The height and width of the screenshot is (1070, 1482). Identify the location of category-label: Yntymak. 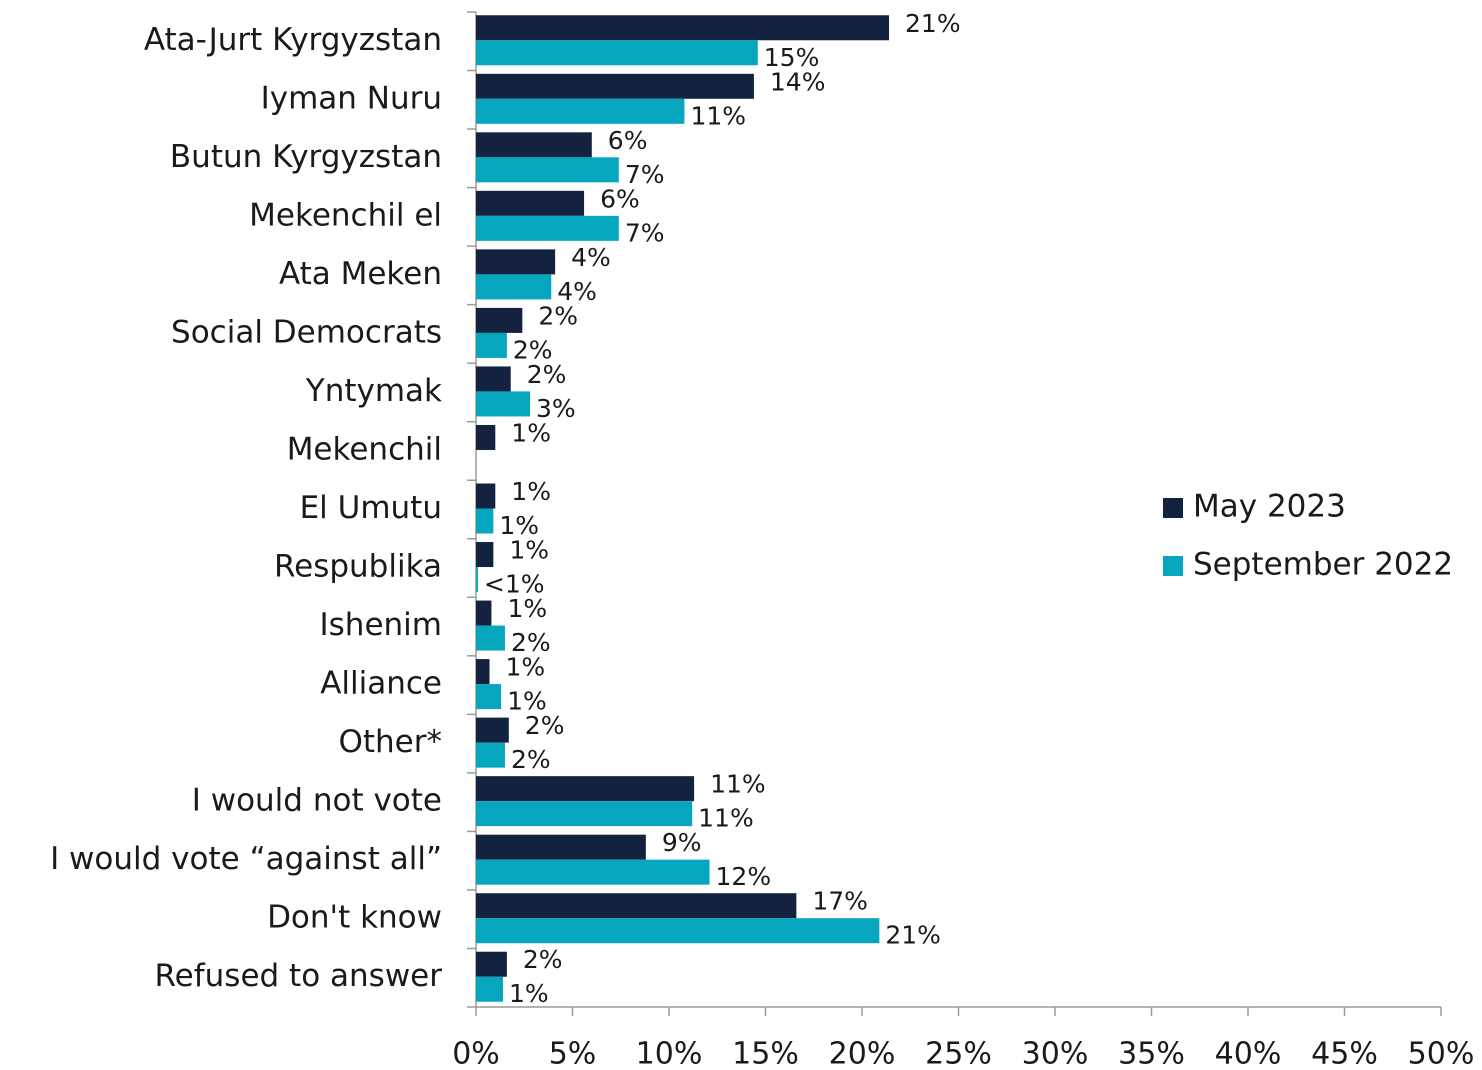
(373, 391).